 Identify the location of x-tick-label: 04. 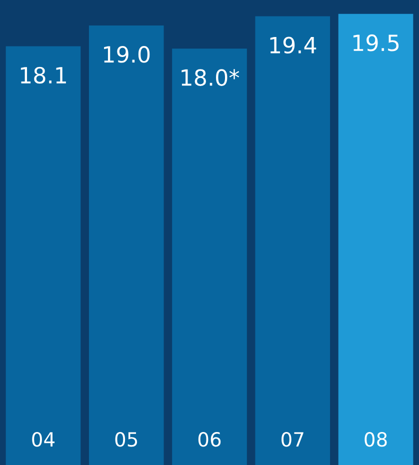
(43, 439).